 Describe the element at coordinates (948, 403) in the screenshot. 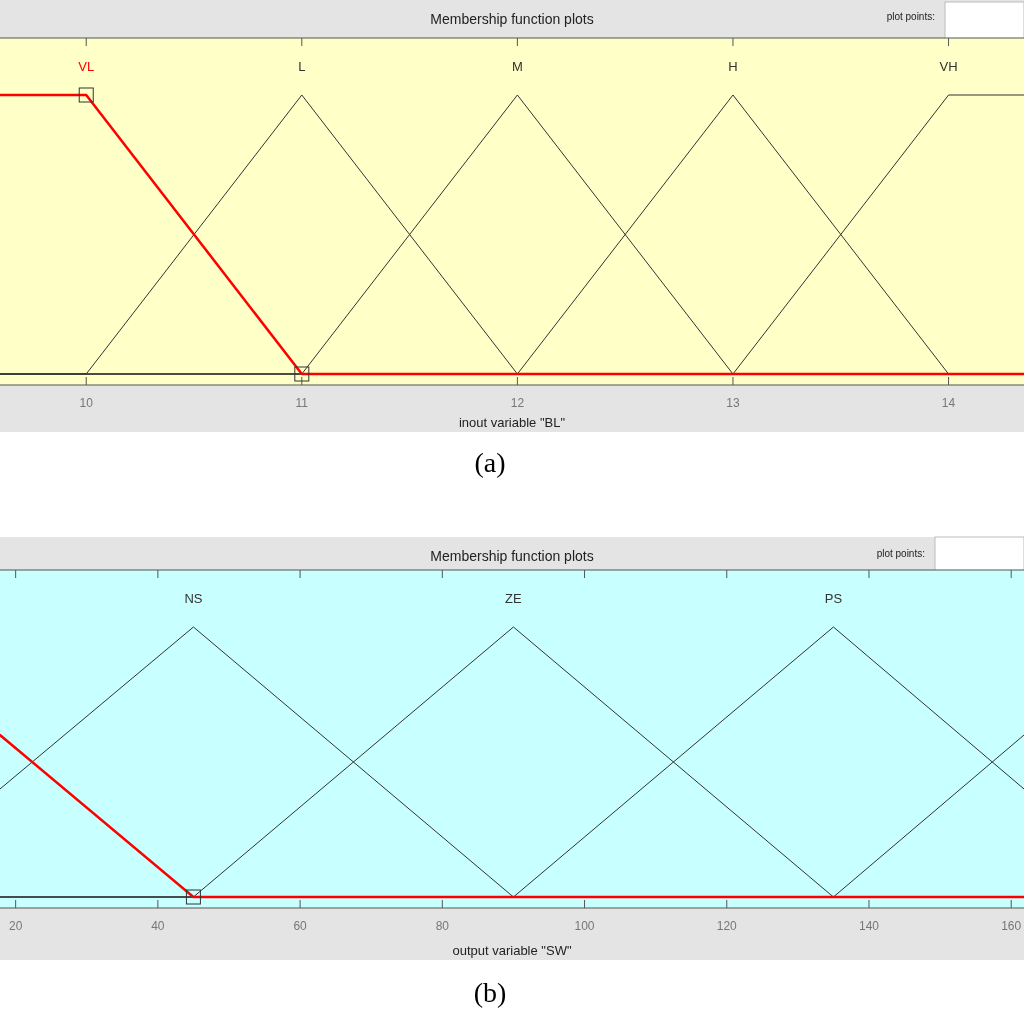

I see `x-tick-label: 14` at that location.